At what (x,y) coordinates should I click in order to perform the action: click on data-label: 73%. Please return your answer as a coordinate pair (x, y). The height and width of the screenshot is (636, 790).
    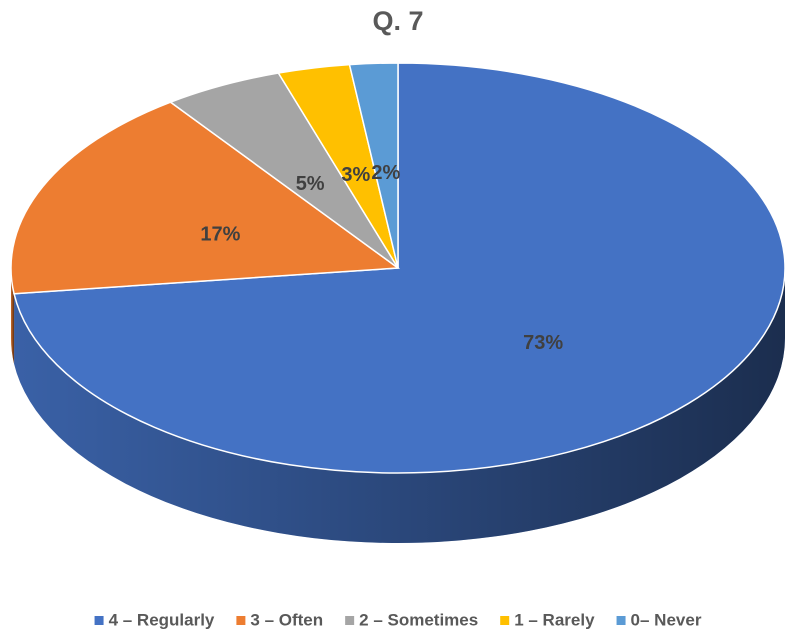
    Looking at the image, I should click on (543, 343).